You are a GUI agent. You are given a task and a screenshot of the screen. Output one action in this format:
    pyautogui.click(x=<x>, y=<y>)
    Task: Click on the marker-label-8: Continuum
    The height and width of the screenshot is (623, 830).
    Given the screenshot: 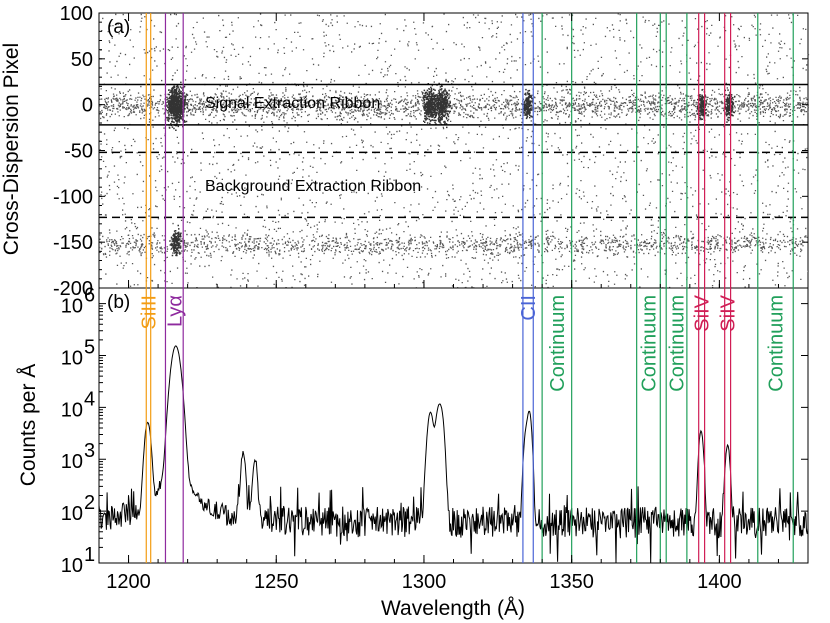 What is the action you would take?
    pyautogui.click(x=777, y=343)
    